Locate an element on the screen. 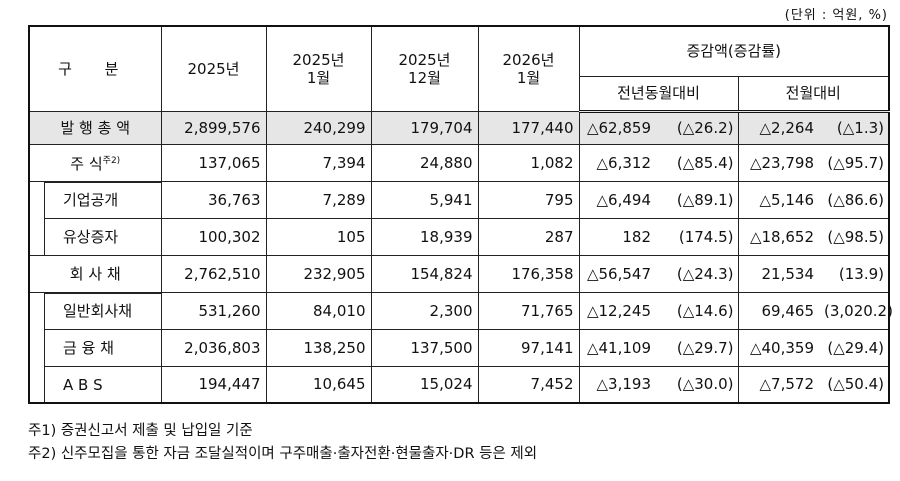  row-label: 유상증자 is located at coordinates (95, 236).